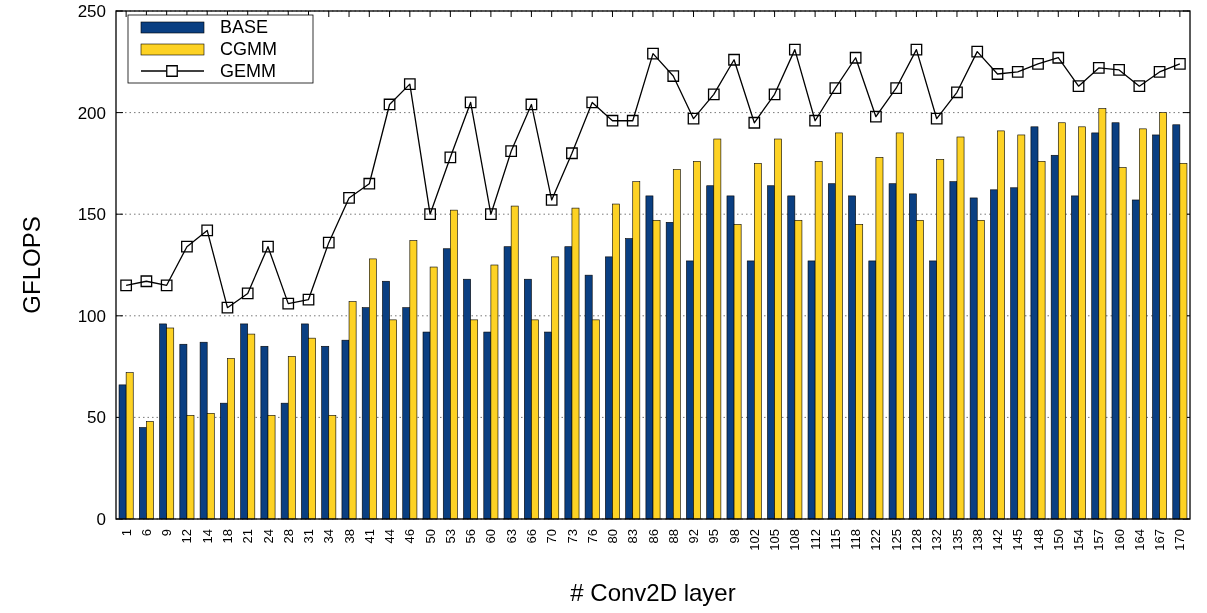  I want to click on x-tick-label: 102, so click(754, 540).